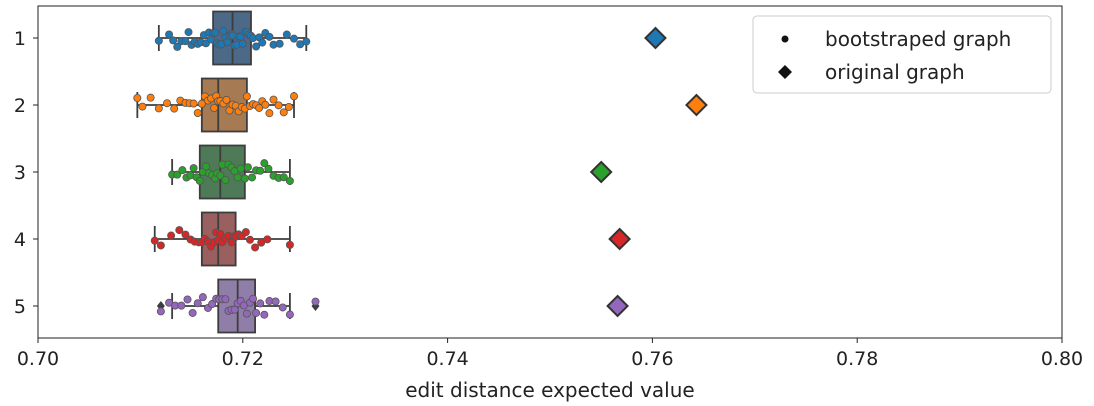 Image resolution: width=1094 pixels, height=406 pixels. Describe the element at coordinates (918, 39) in the screenshot. I see `legend-label-bootstrap: bootstraped graph` at that location.